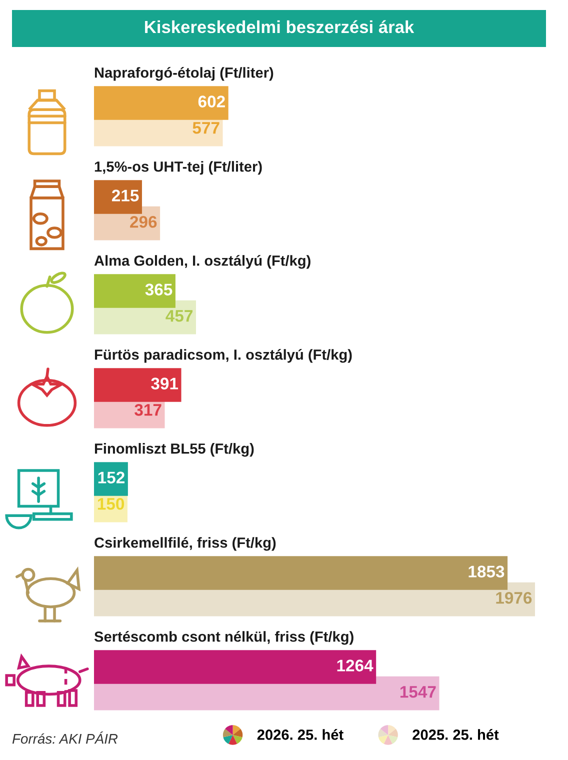 This screenshot has width=568, height=760. What do you see at coordinates (185, 543) in the screenshot?
I see `y-tick-label: Csirkemellfilé, friss (Ft/kg)` at bounding box center [185, 543].